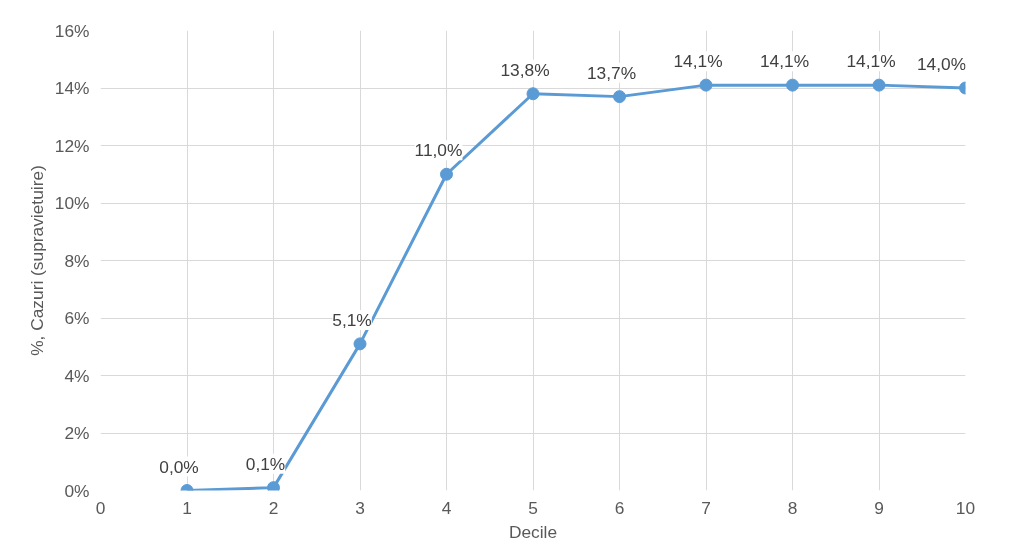 The width and height of the screenshot is (1022, 559). Describe the element at coordinates (525, 69) in the screenshot. I see `data-label: 13,8%` at that location.